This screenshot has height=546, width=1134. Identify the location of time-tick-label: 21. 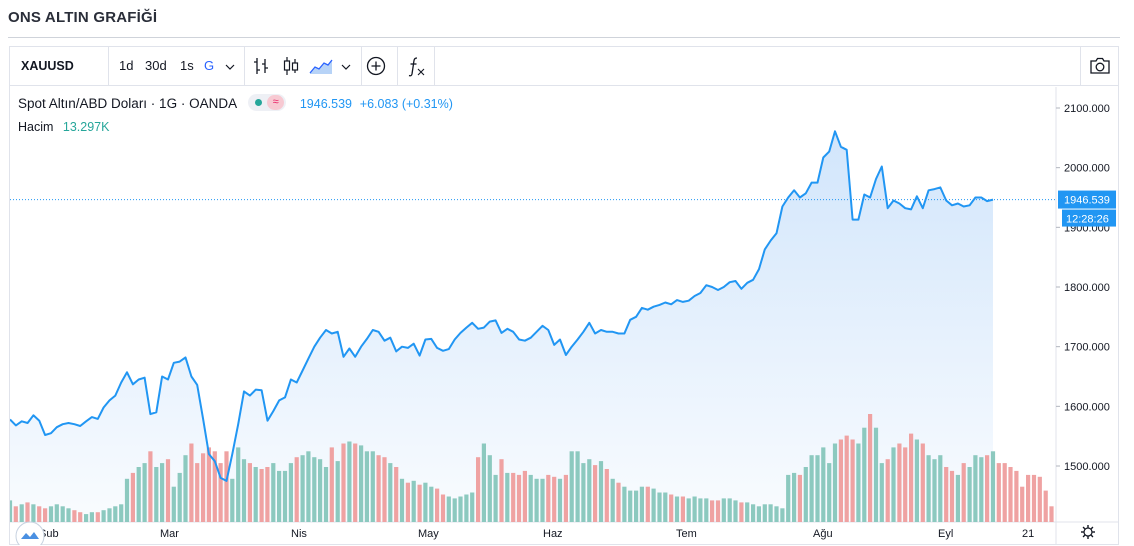
(1028, 534).